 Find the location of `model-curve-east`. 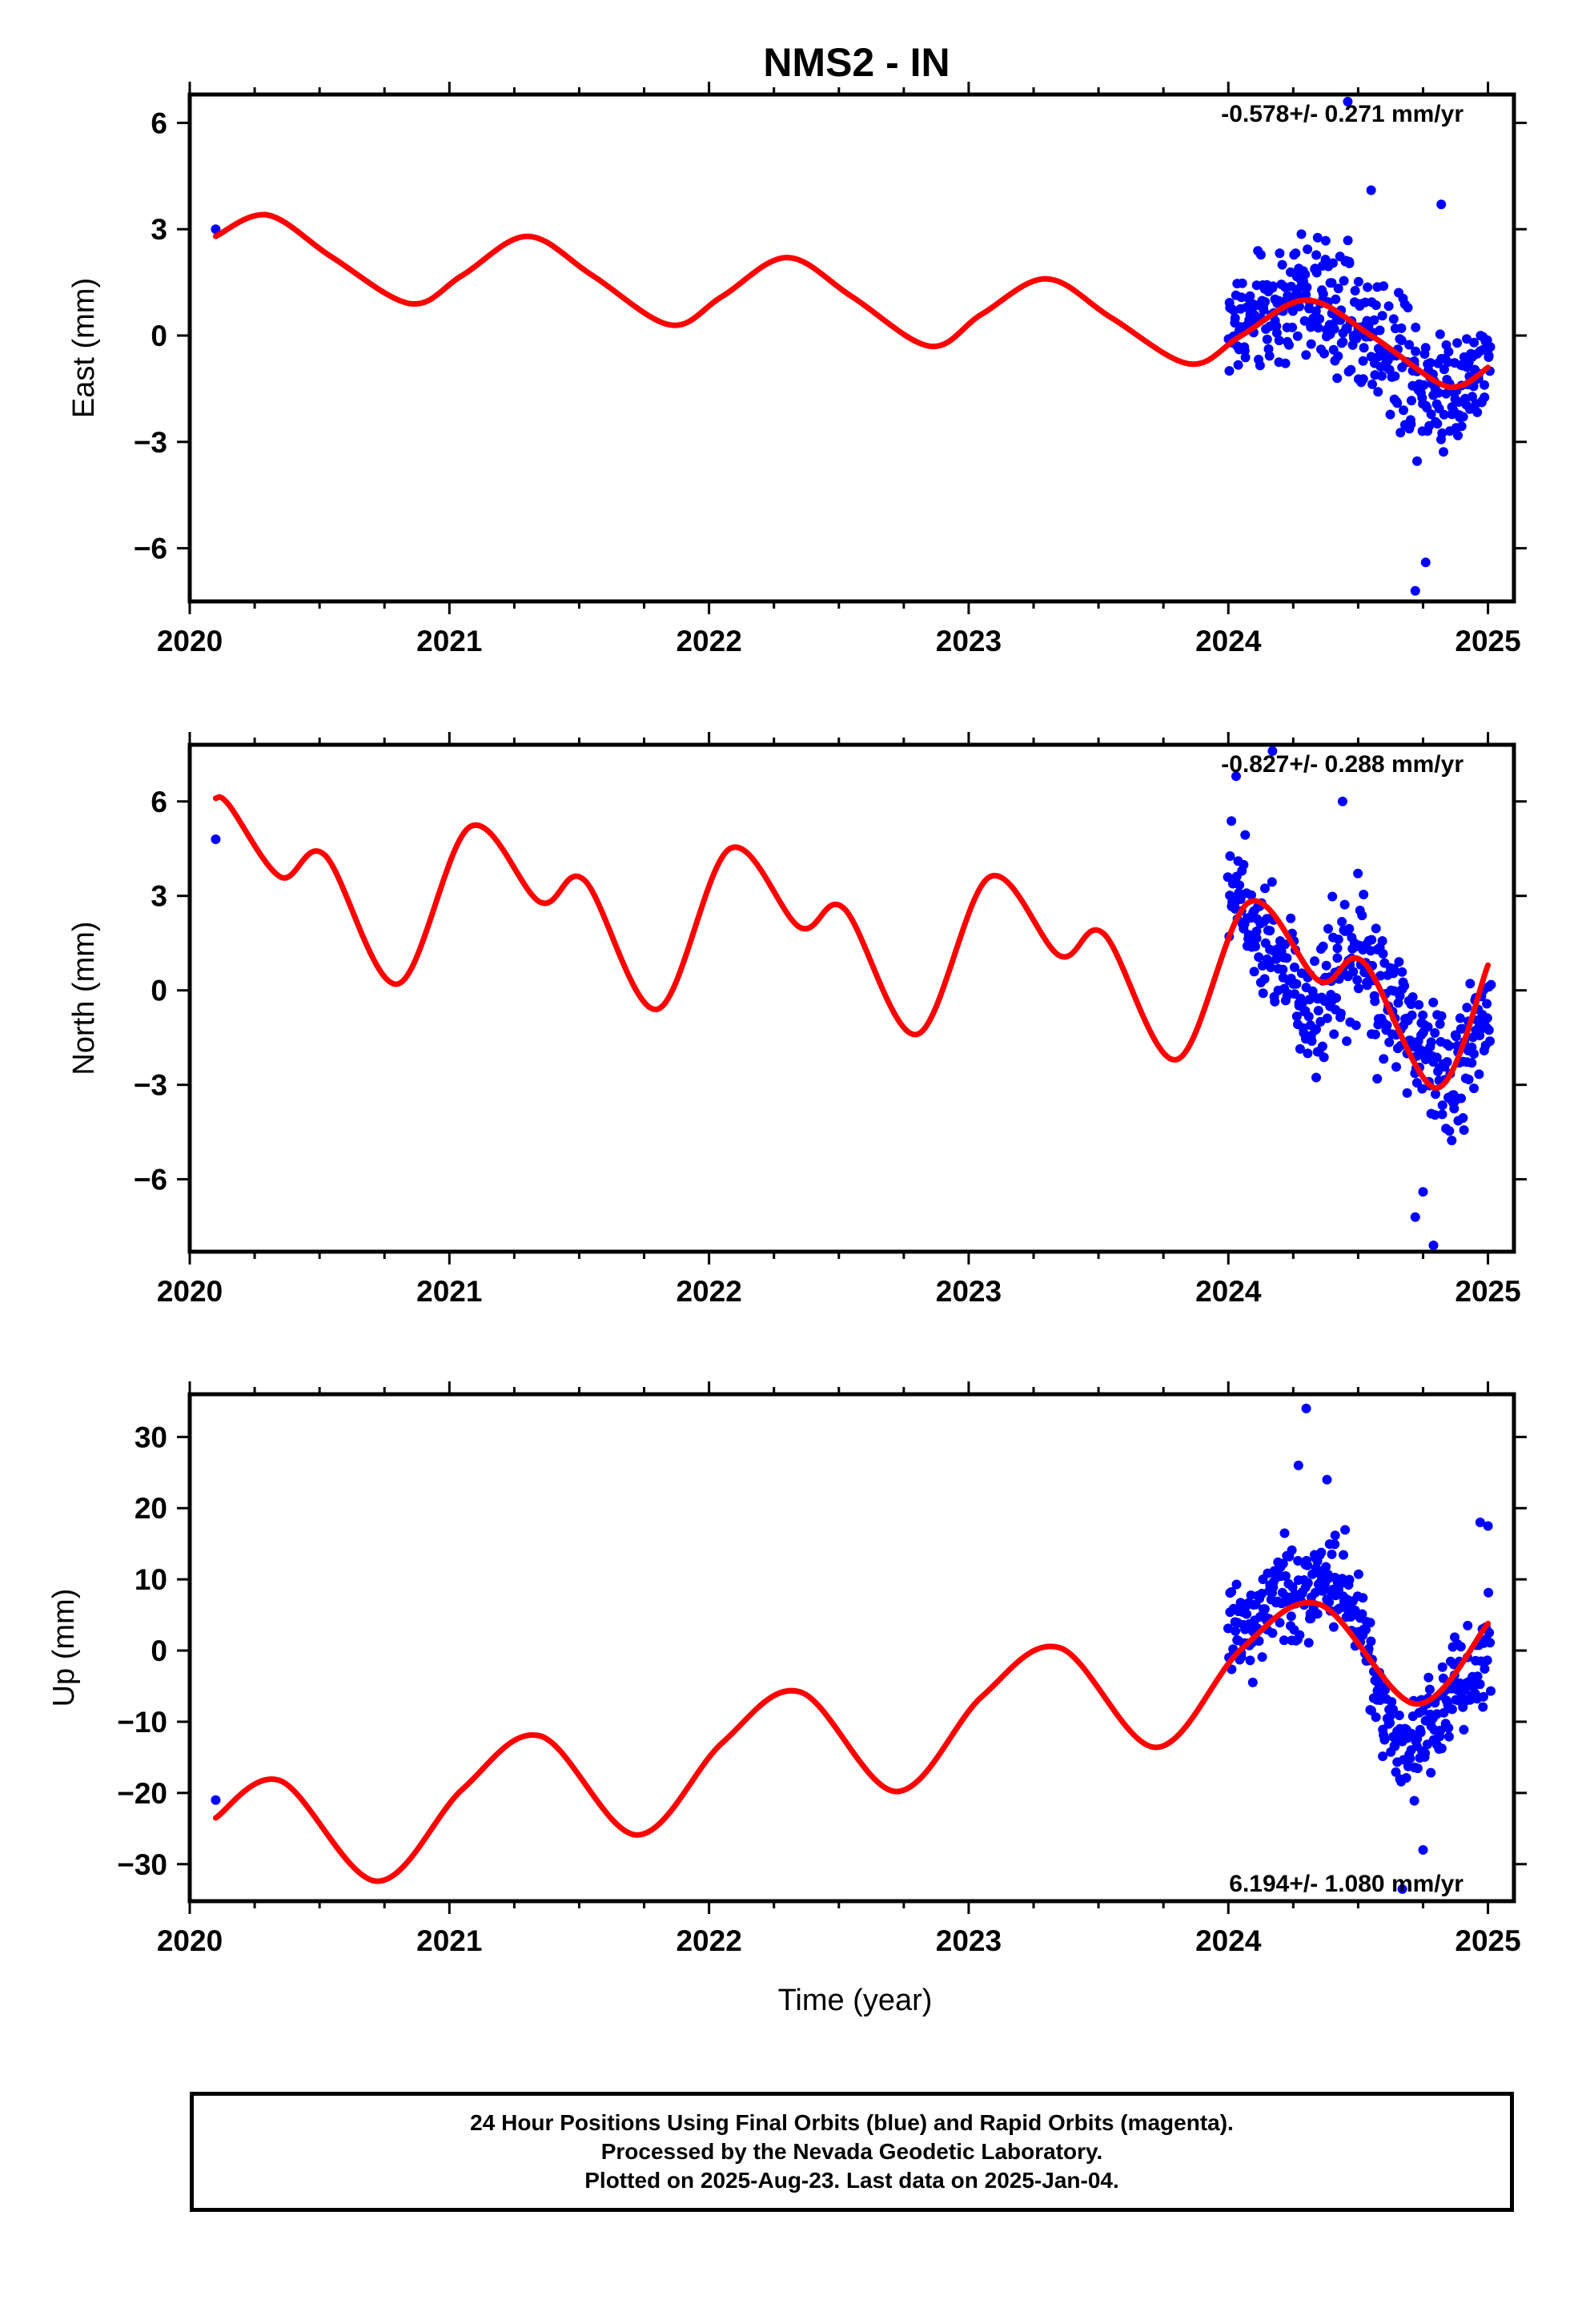

model-curve-east is located at coordinates (852, 301).